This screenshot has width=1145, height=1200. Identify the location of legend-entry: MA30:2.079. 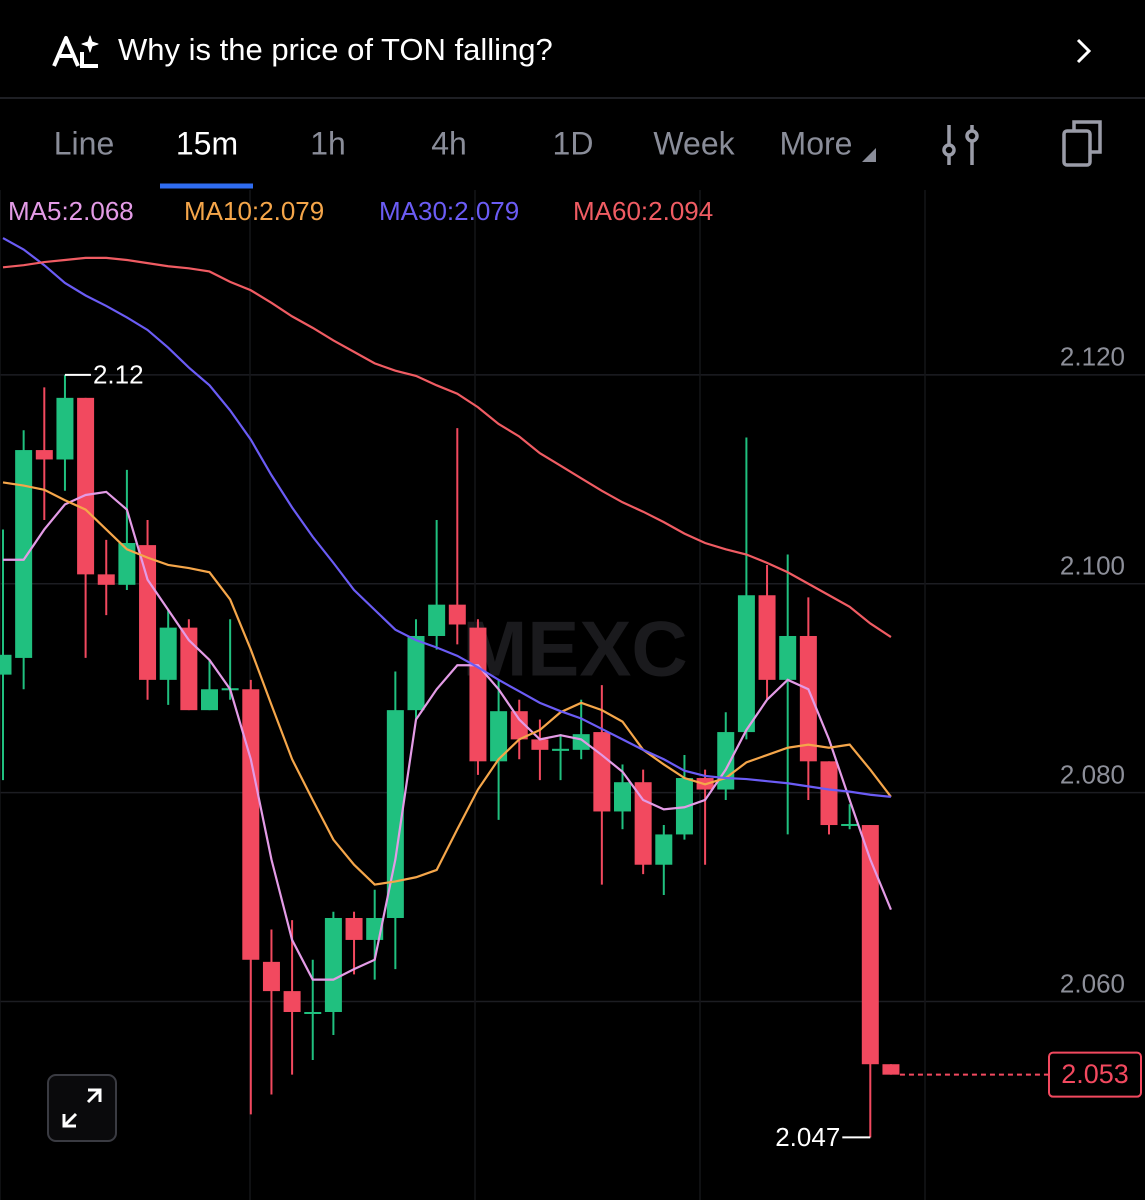
(449, 211).